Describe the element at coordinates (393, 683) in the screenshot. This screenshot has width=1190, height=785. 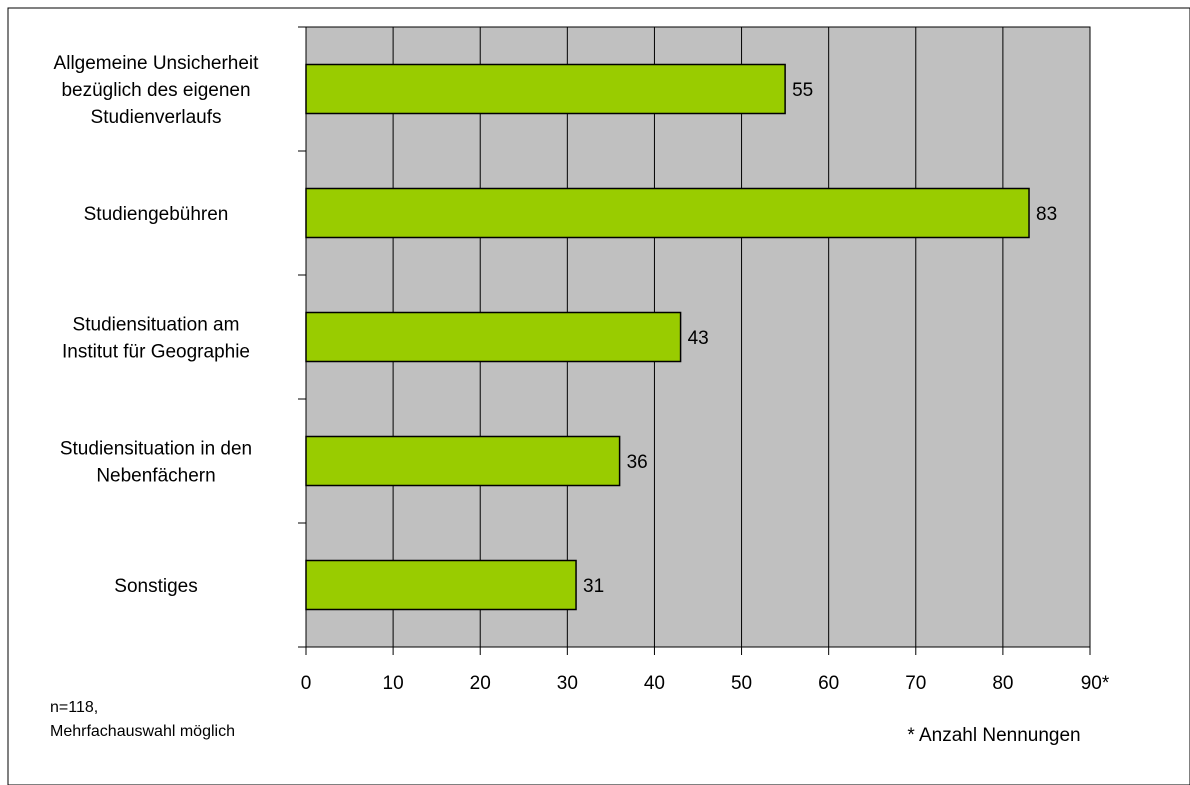
I see `x-tick-label: 10` at that location.